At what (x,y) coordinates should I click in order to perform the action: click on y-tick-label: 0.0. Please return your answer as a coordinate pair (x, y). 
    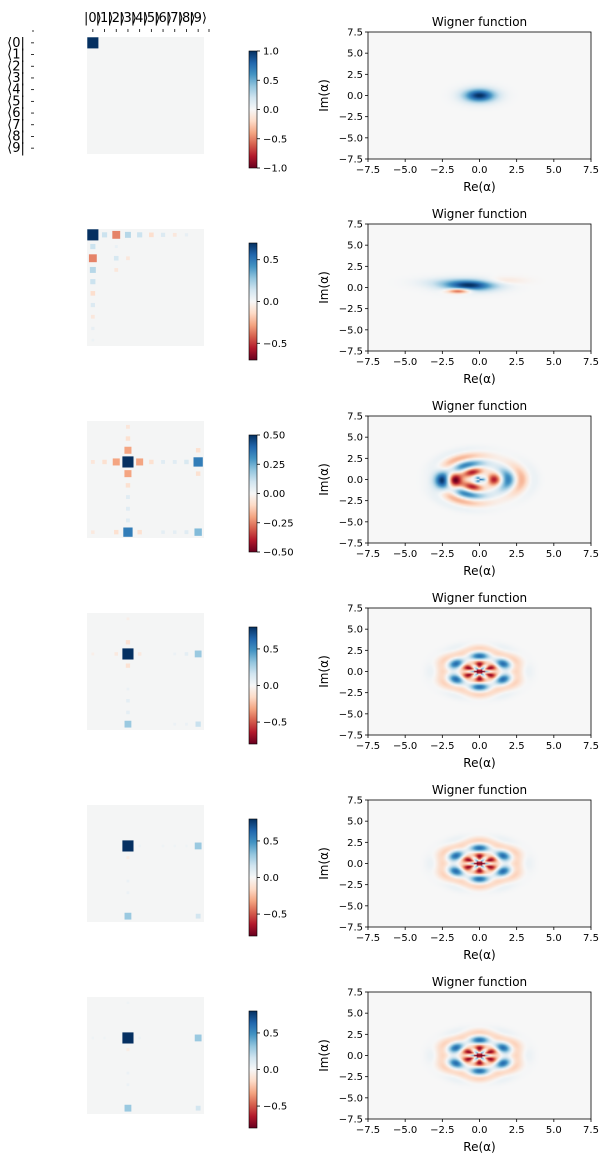
    Looking at the image, I should click on (355, 96).